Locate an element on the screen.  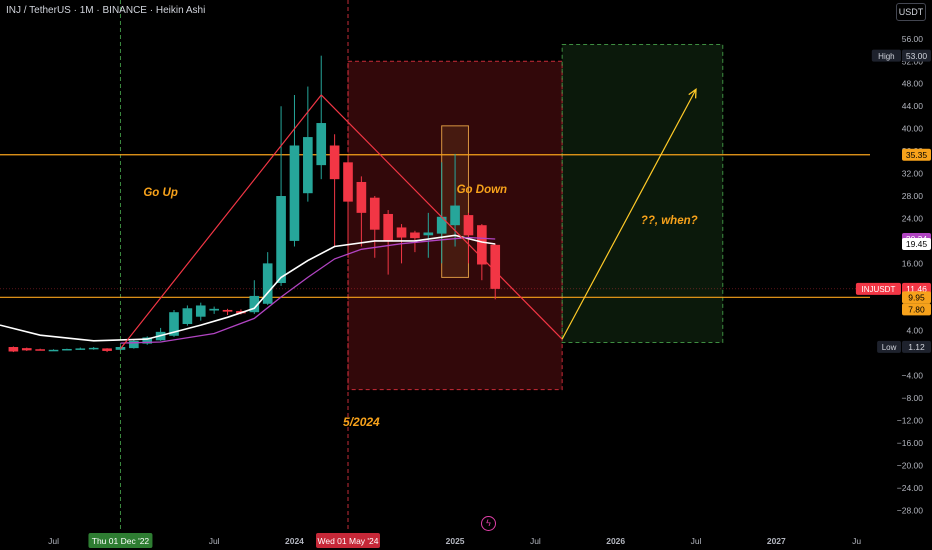
y-tick-label: 40.00 is located at coordinates (913, 129).